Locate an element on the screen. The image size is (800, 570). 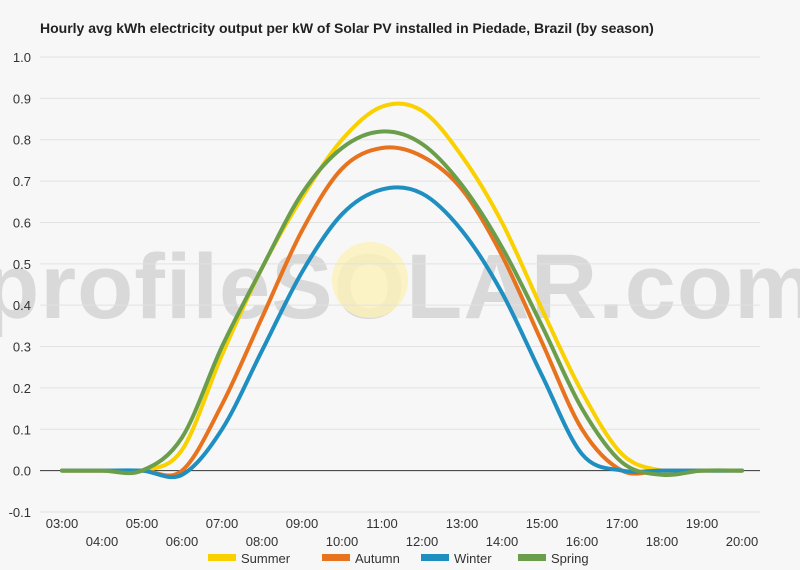
x-tick-label: 07:00 is located at coordinates (222, 523).